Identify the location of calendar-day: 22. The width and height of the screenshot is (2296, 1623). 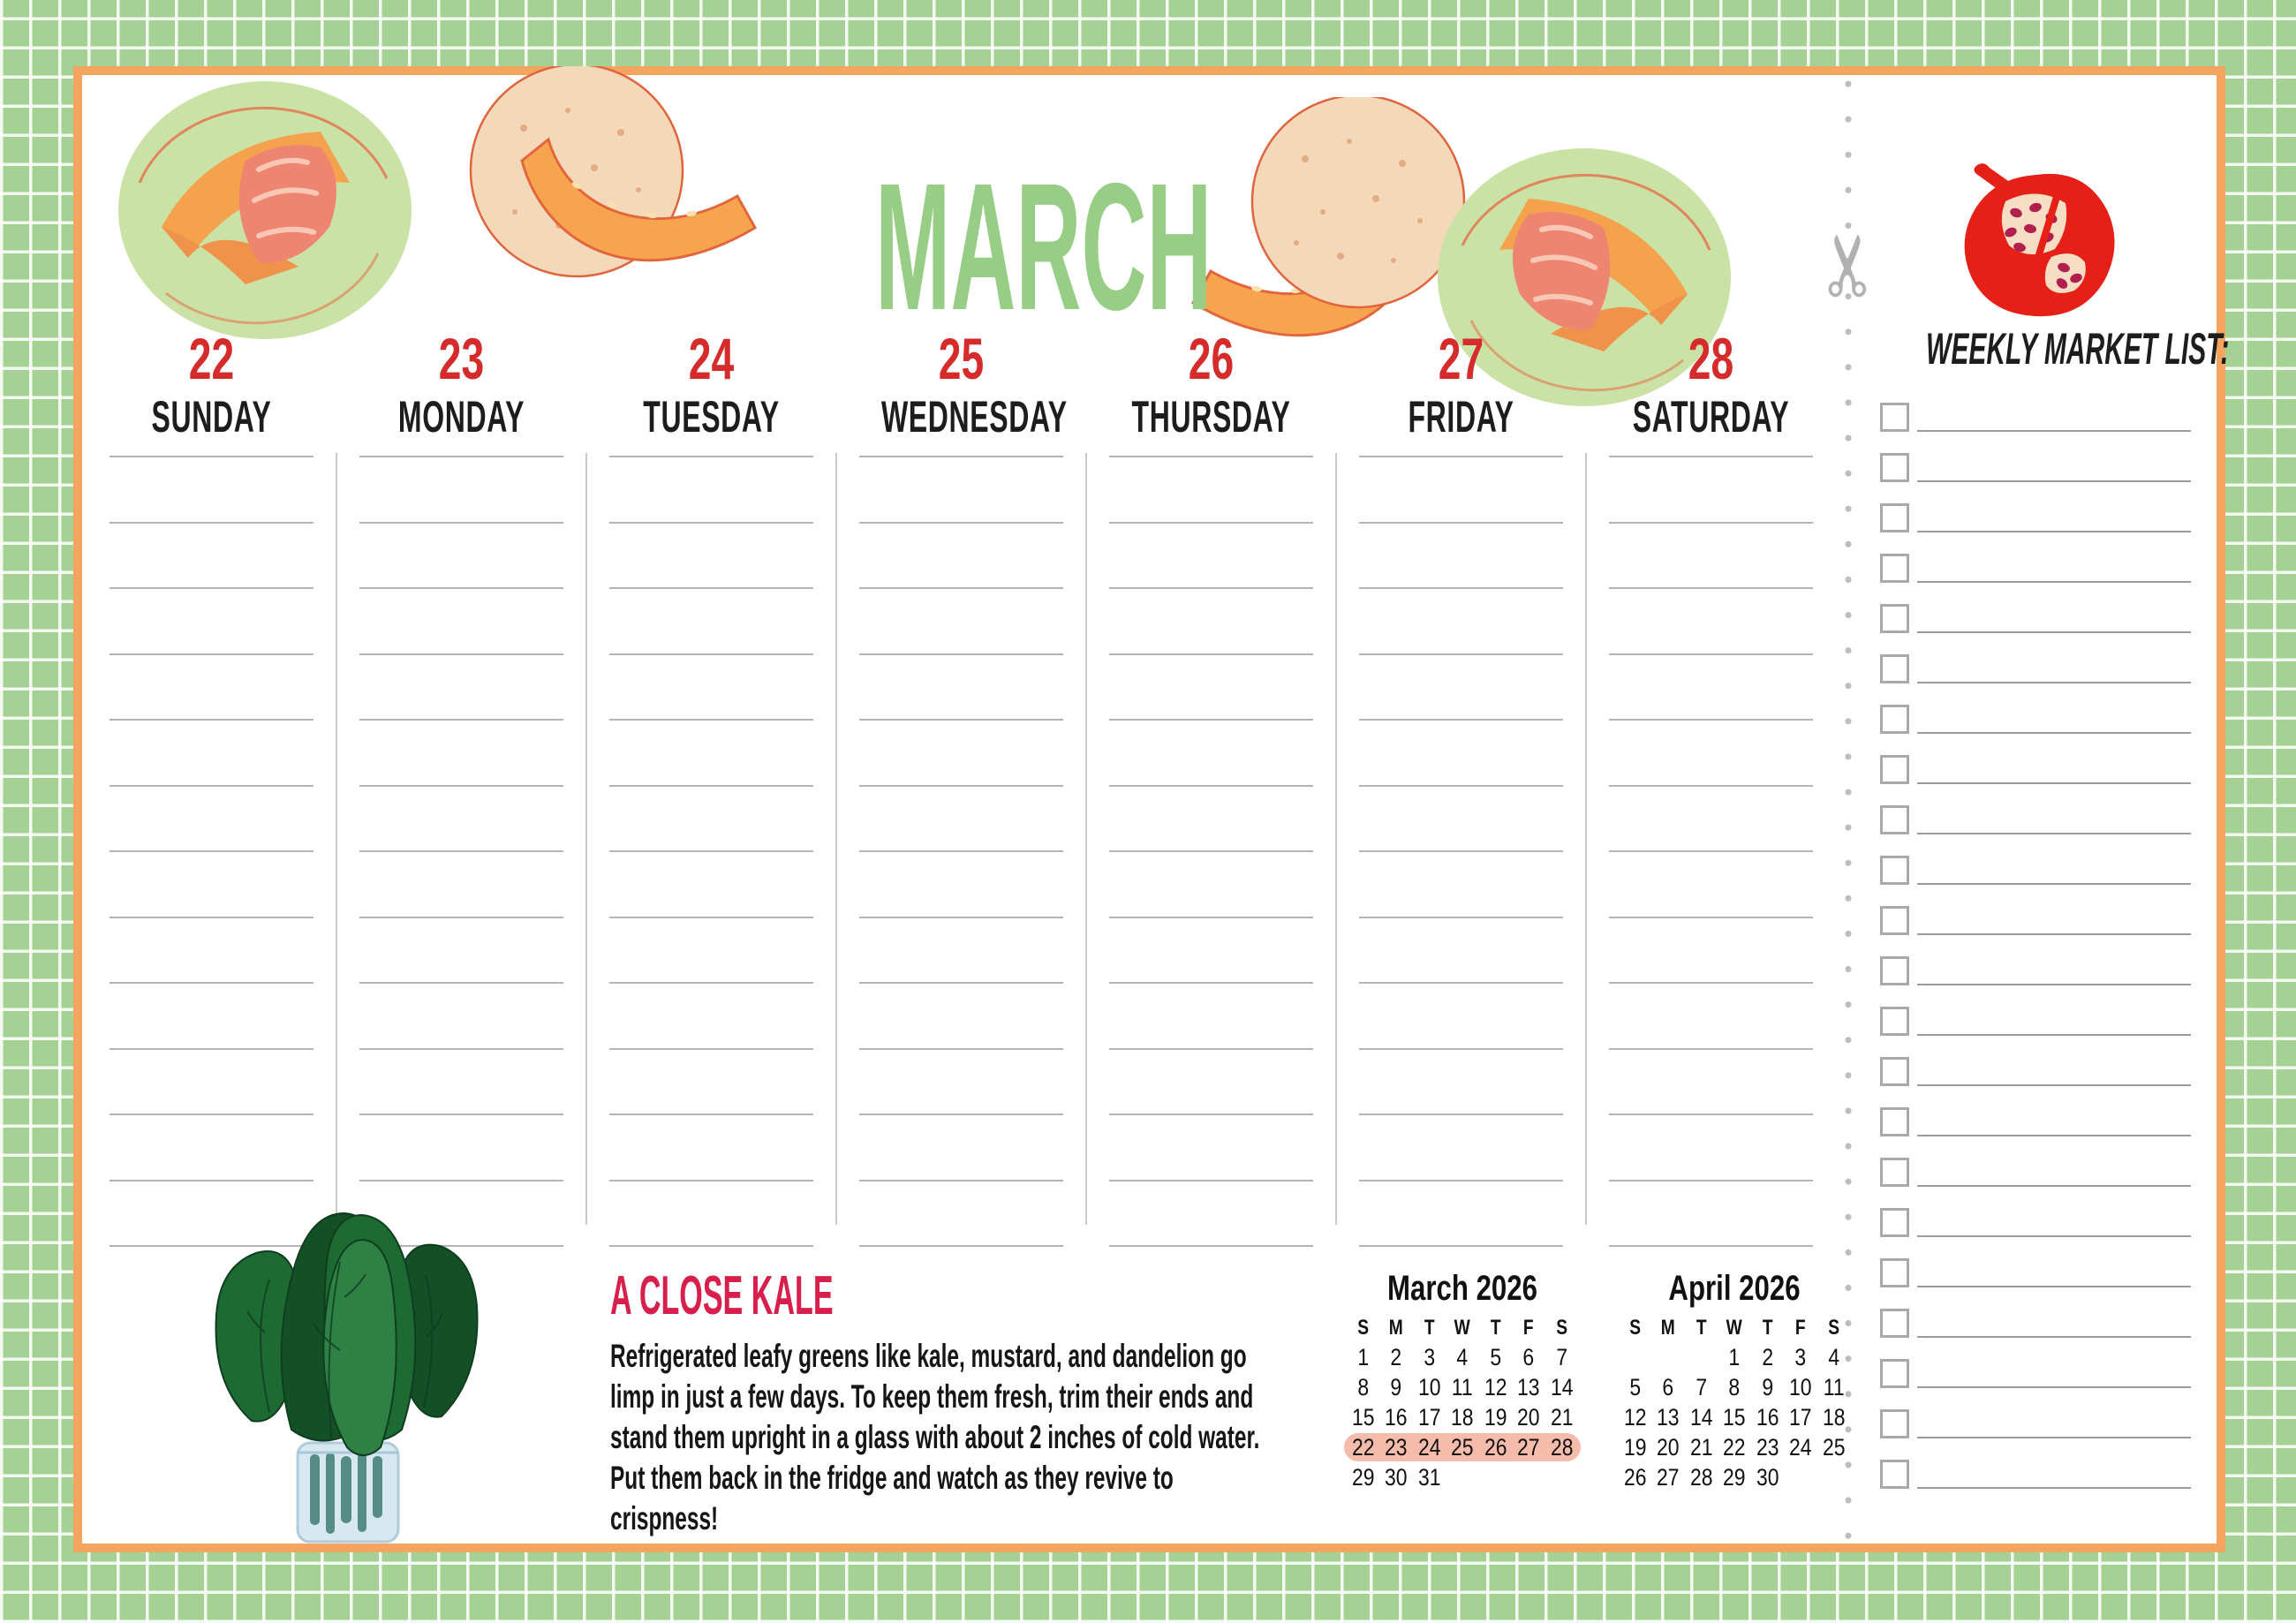
(1734, 1447).